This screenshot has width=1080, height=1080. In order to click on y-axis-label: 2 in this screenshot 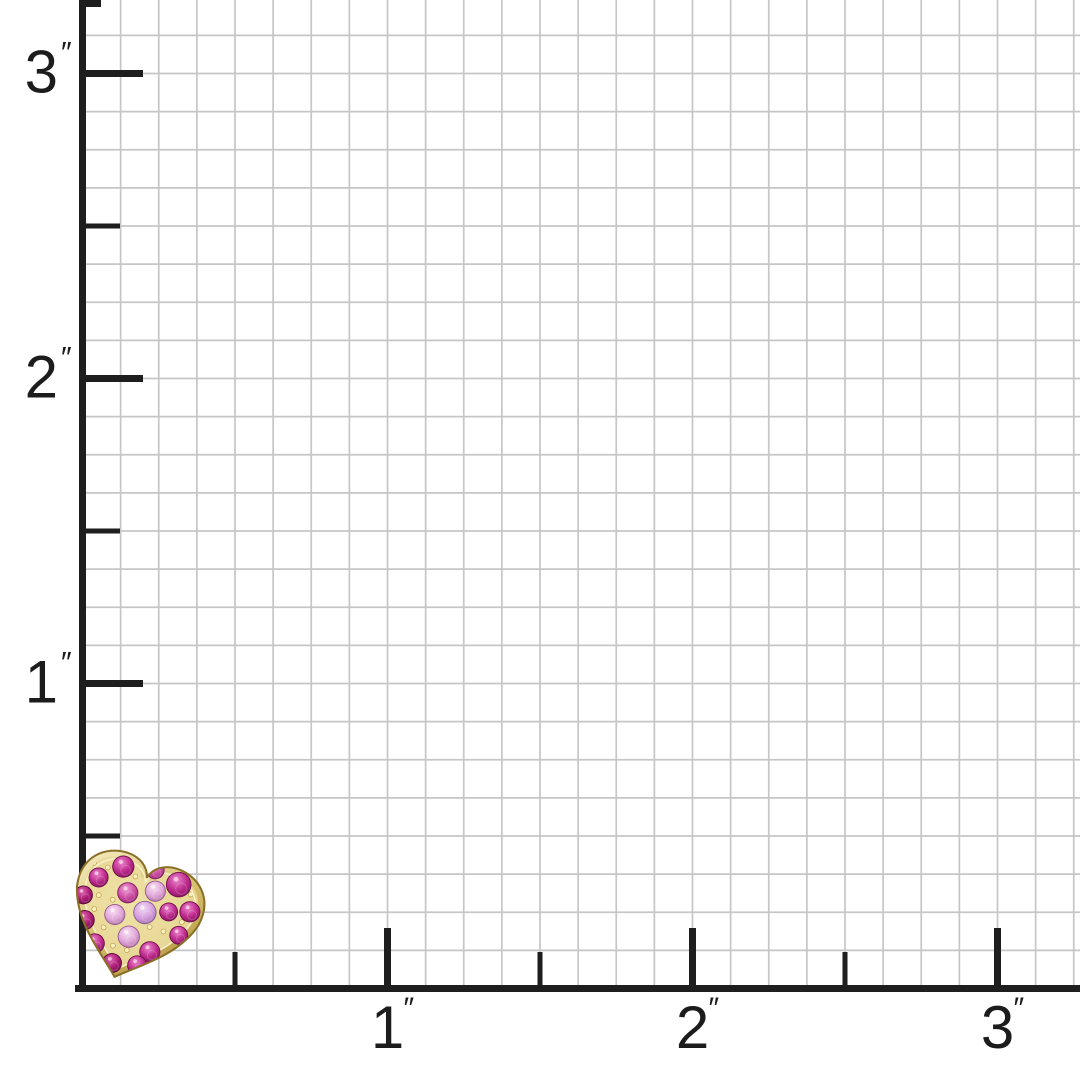, I will do `click(41, 377)`.